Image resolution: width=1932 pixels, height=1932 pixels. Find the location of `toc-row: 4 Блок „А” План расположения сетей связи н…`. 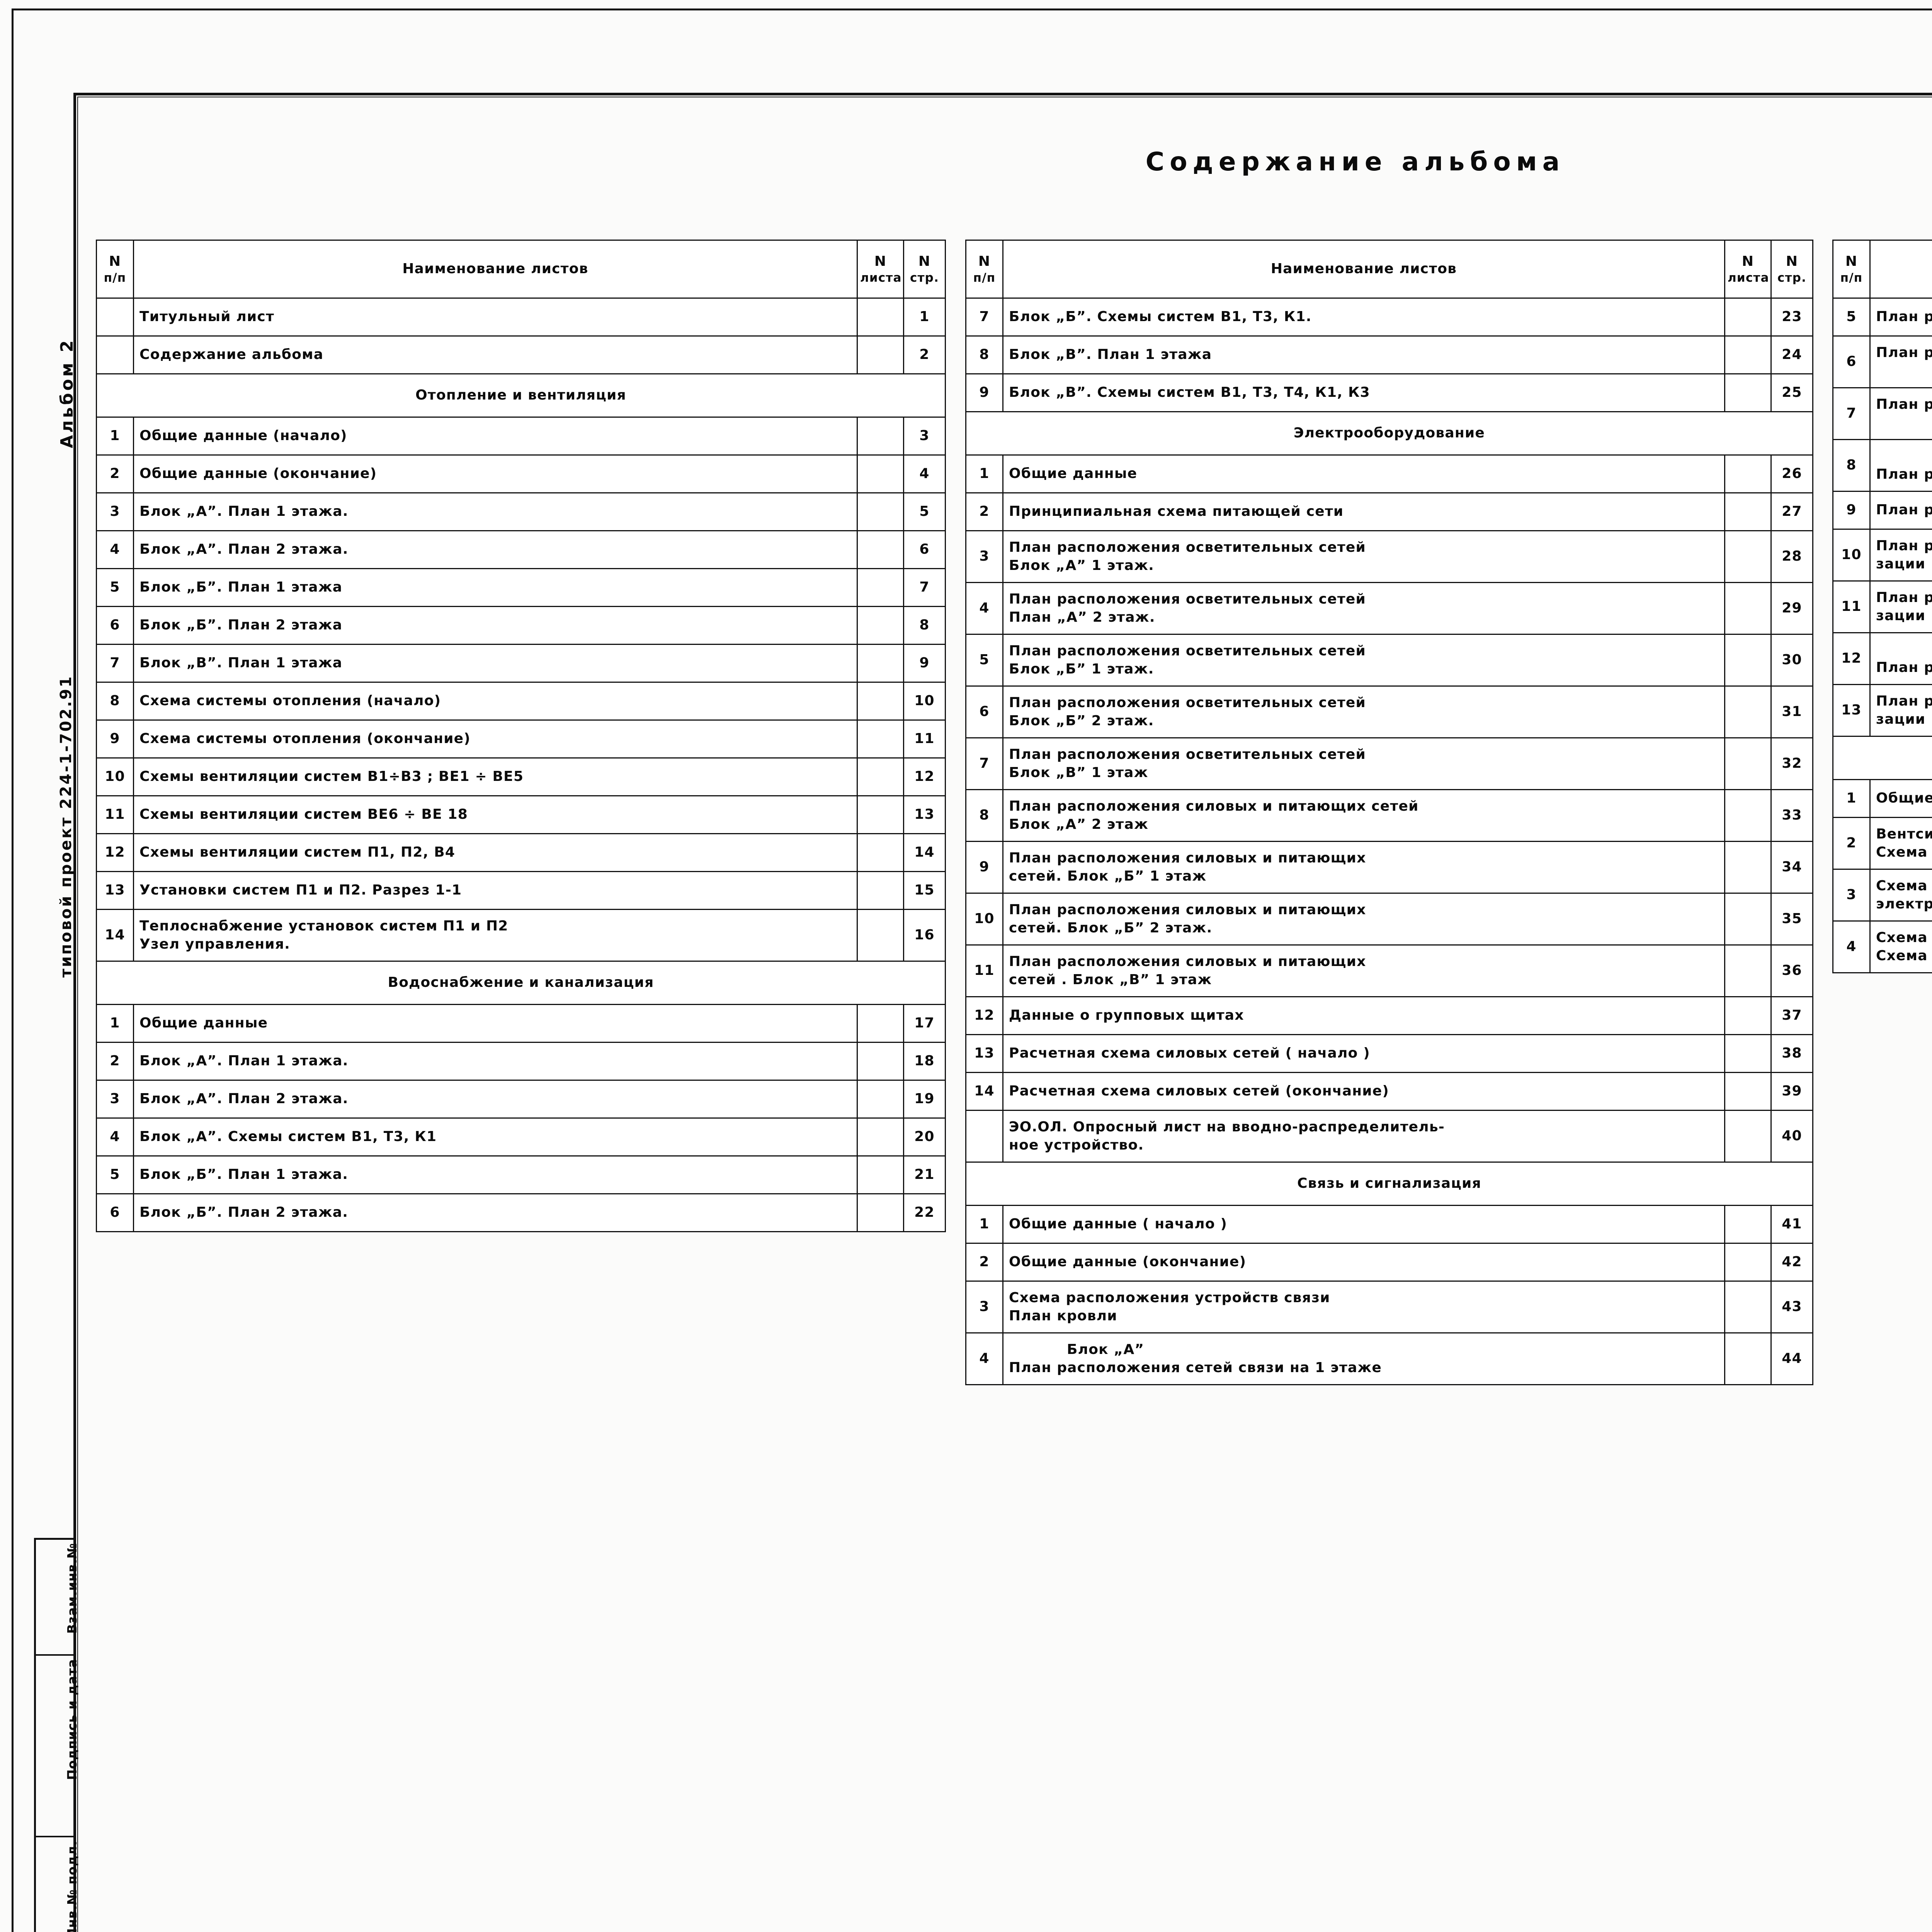

toc-row: 4 Блок „А” План расположения сетей связи н… is located at coordinates (1389, 1359).